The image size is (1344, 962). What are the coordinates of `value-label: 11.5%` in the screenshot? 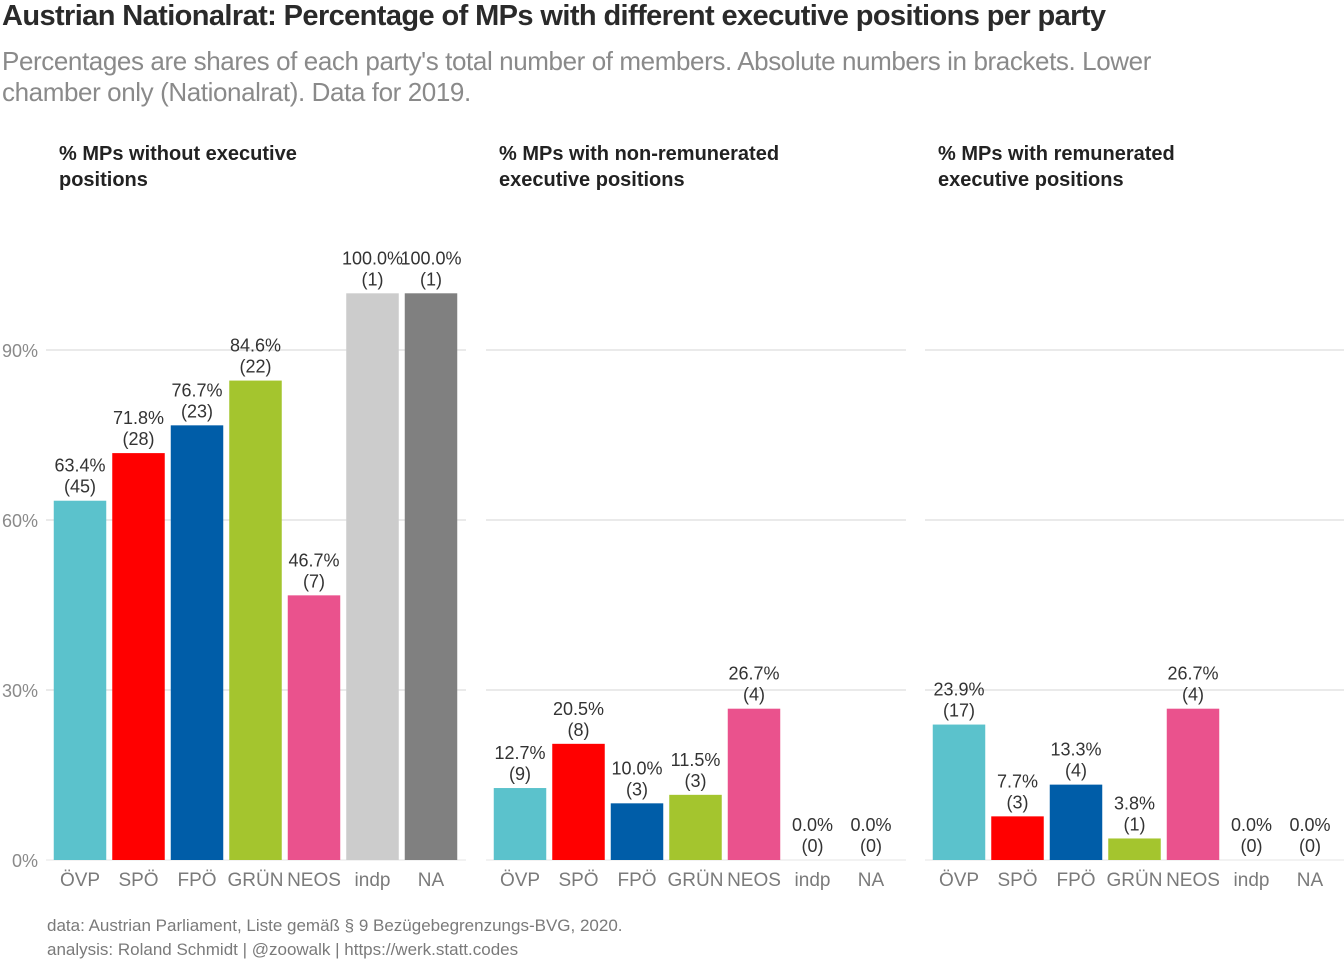 It's located at (696, 760).